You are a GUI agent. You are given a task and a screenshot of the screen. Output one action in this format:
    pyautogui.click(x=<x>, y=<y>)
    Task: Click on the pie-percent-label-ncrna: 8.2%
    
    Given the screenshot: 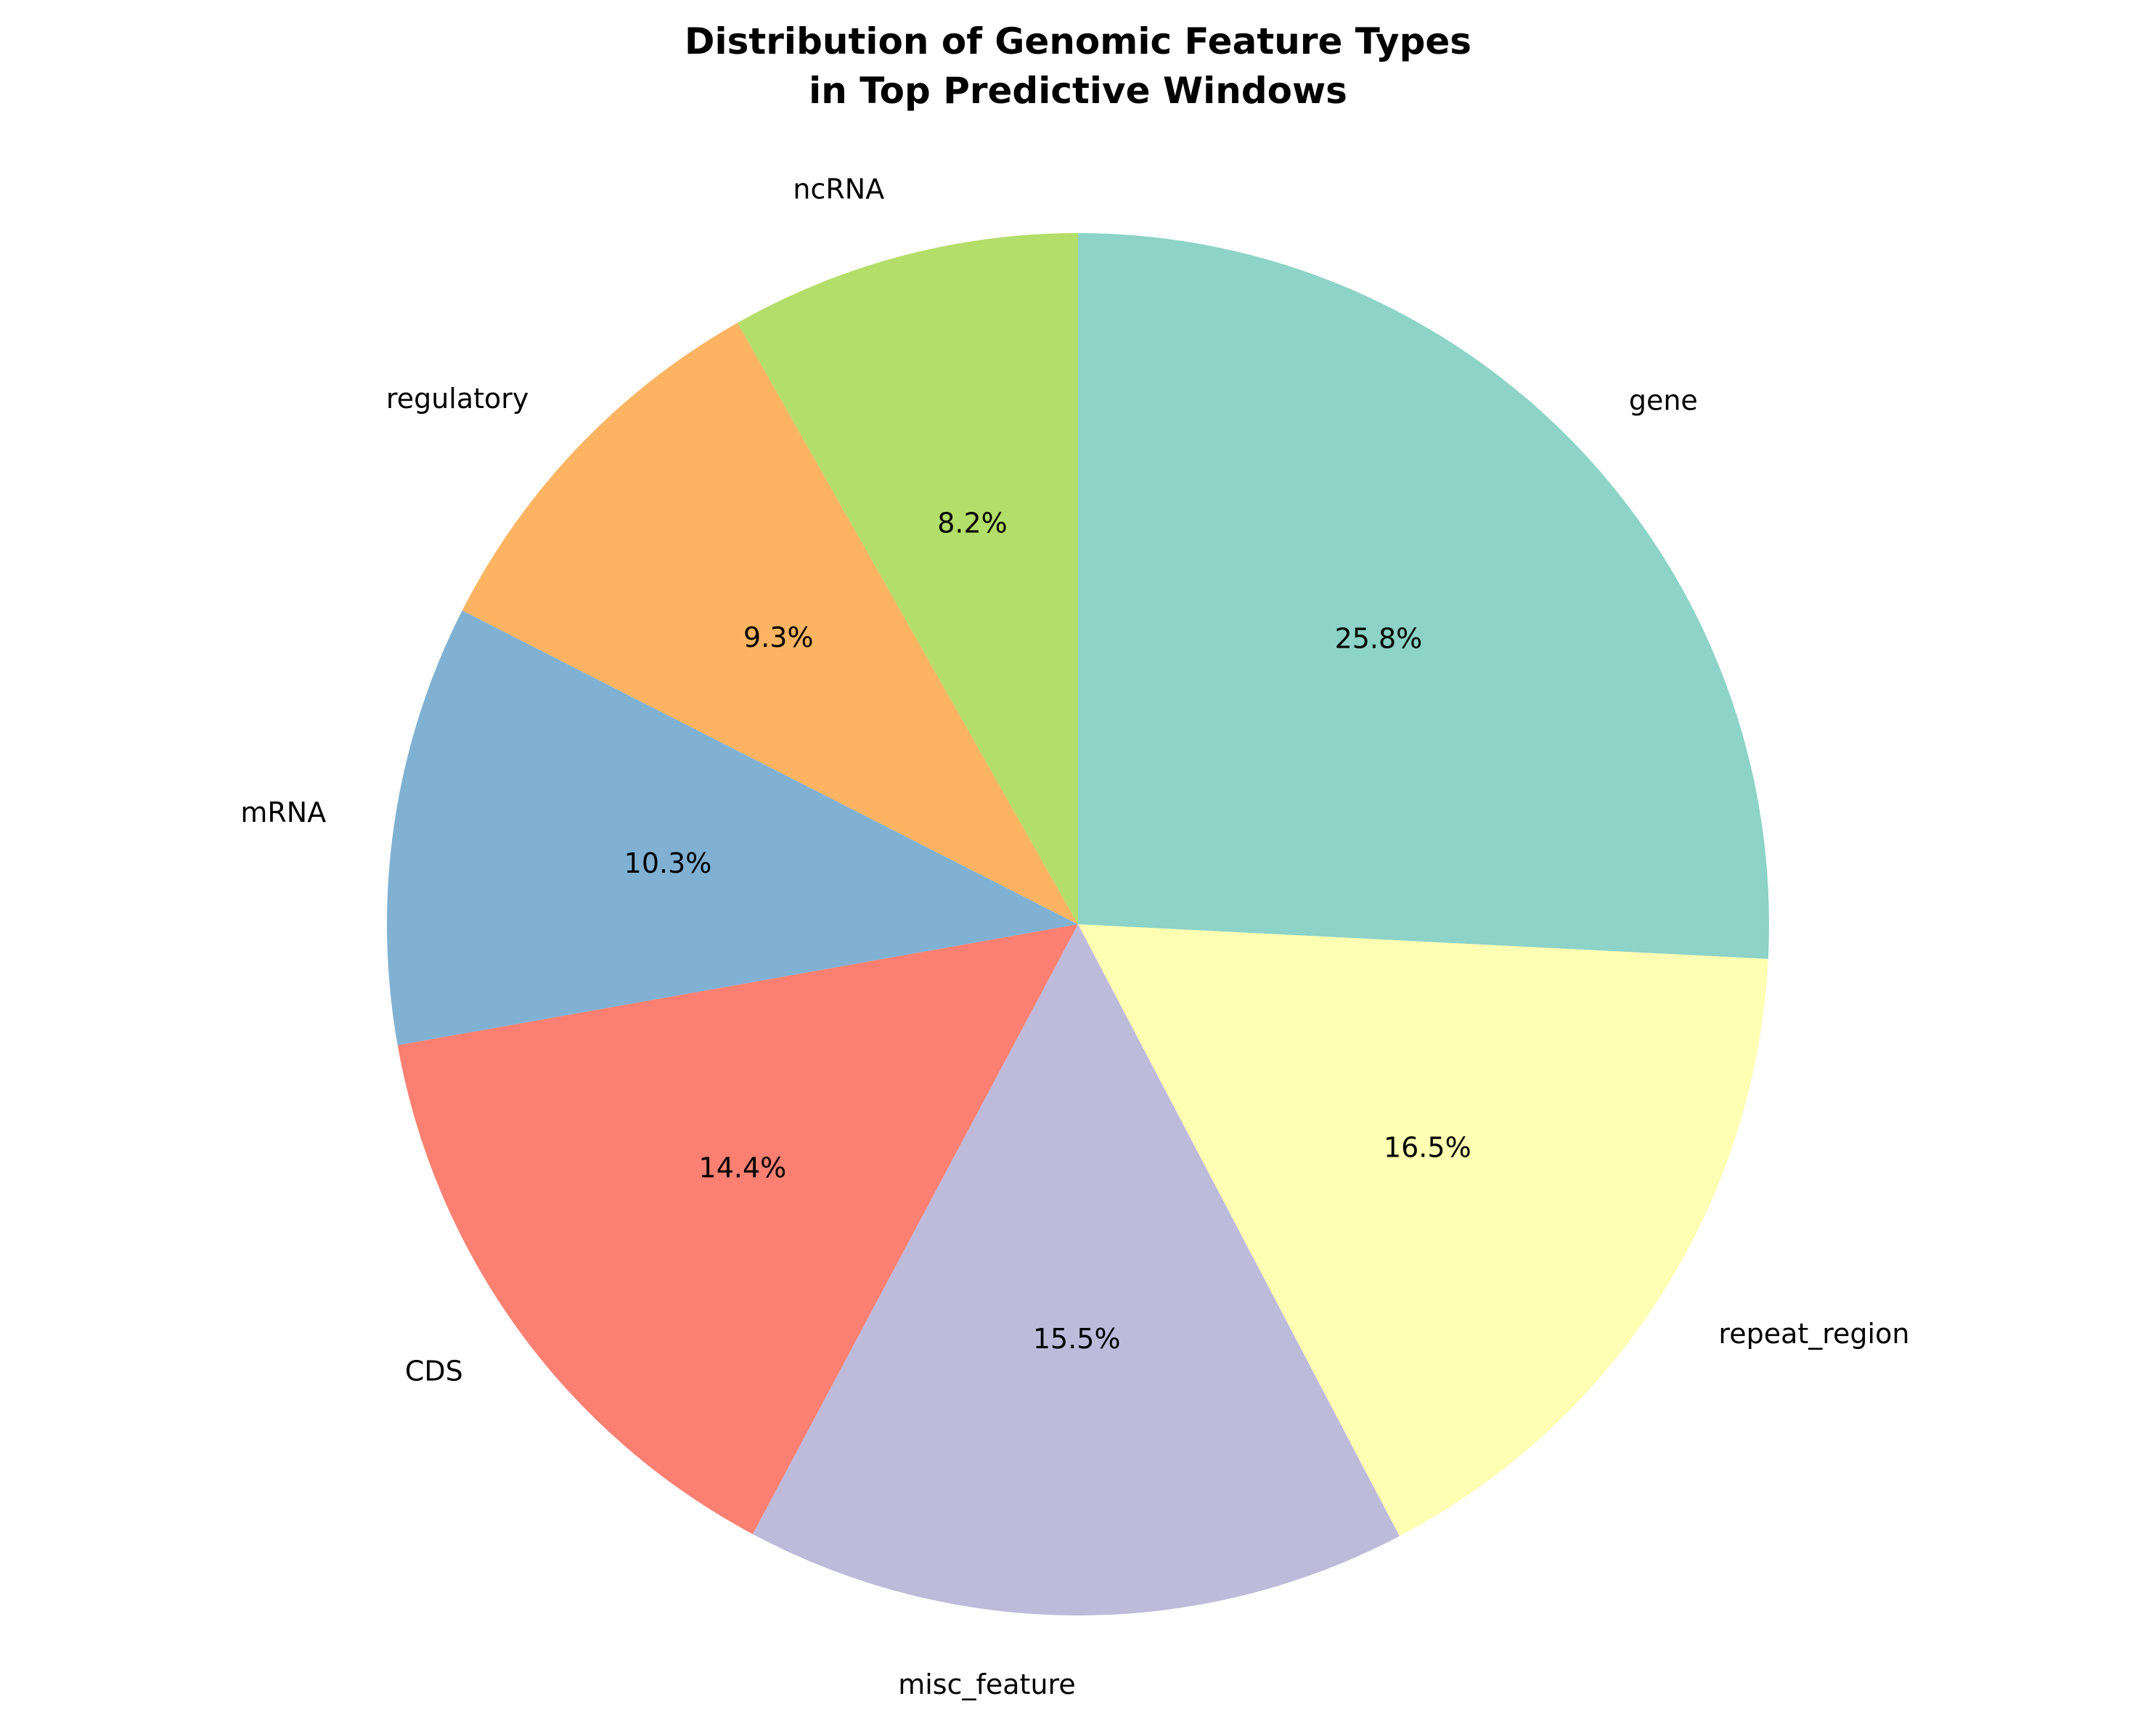 What is the action you would take?
    pyautogui.click(x=973, y=523)
    